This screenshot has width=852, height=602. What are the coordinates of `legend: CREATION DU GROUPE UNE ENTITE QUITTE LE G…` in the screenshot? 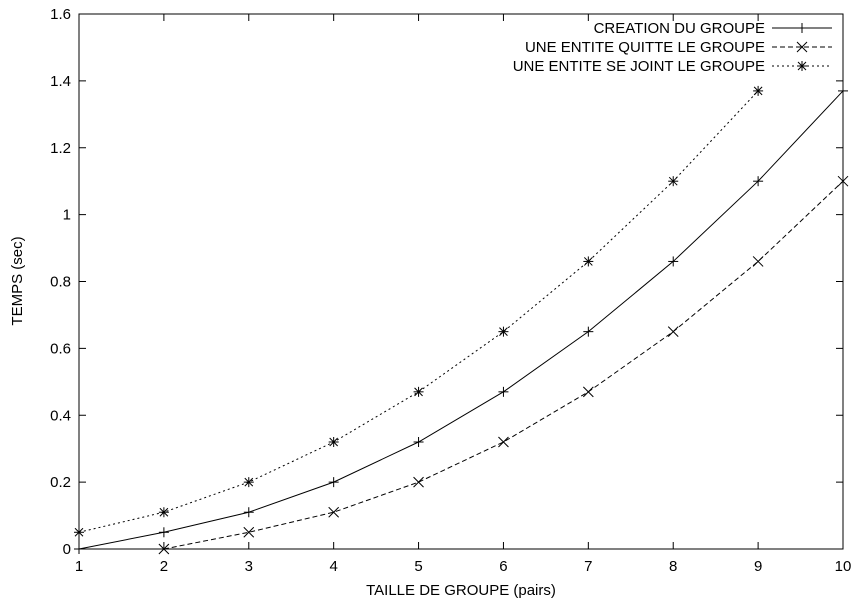 It's located at (672, 47).